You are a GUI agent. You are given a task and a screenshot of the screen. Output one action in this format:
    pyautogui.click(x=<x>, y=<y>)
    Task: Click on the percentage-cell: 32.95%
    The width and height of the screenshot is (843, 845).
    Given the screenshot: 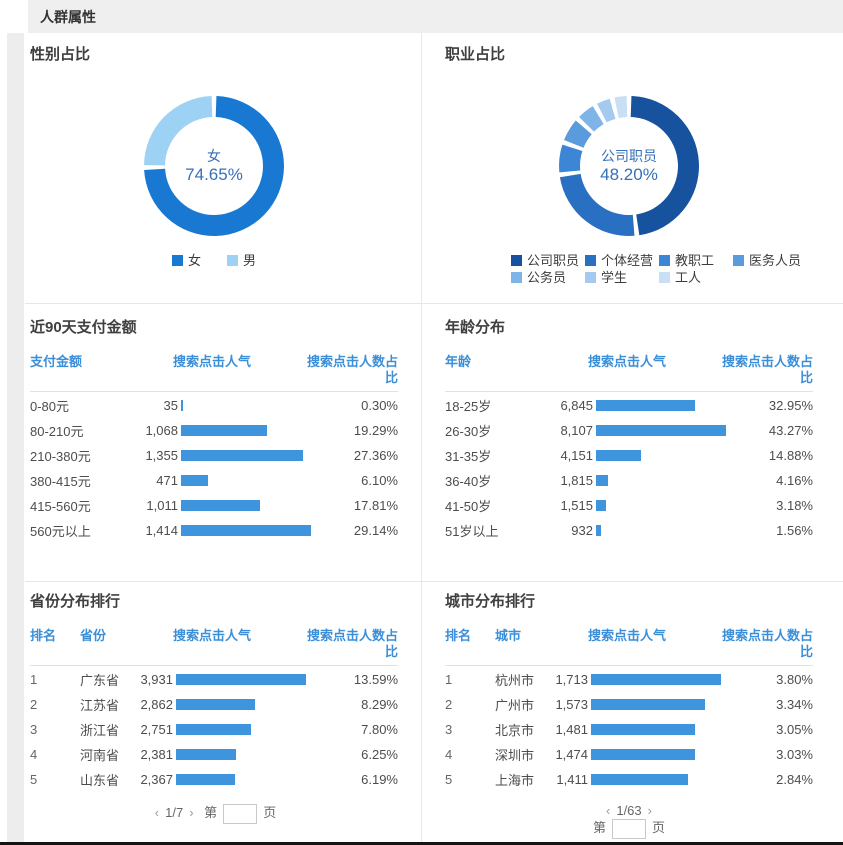 What is the action you would take?
    pyautogui.click(x=790, y=405)
    